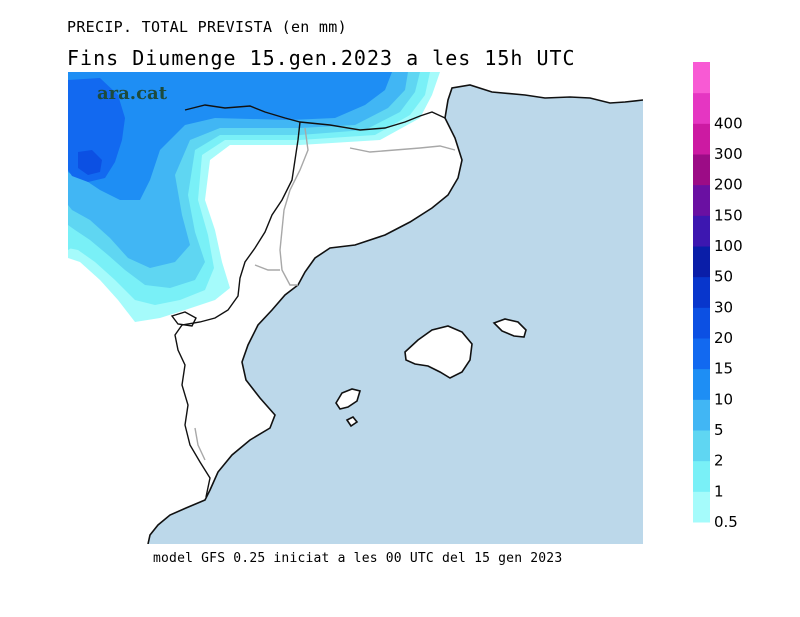 The height and width of the screenshot is (617, 800). Describe the element at coordinates (728, 154) in the screenshot. I see `legend-label: 300` at that location.